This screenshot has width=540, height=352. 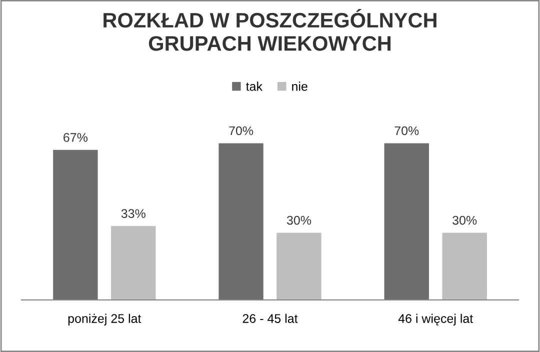 I want to click on legend-label: nie, so click(x=300, y=86).